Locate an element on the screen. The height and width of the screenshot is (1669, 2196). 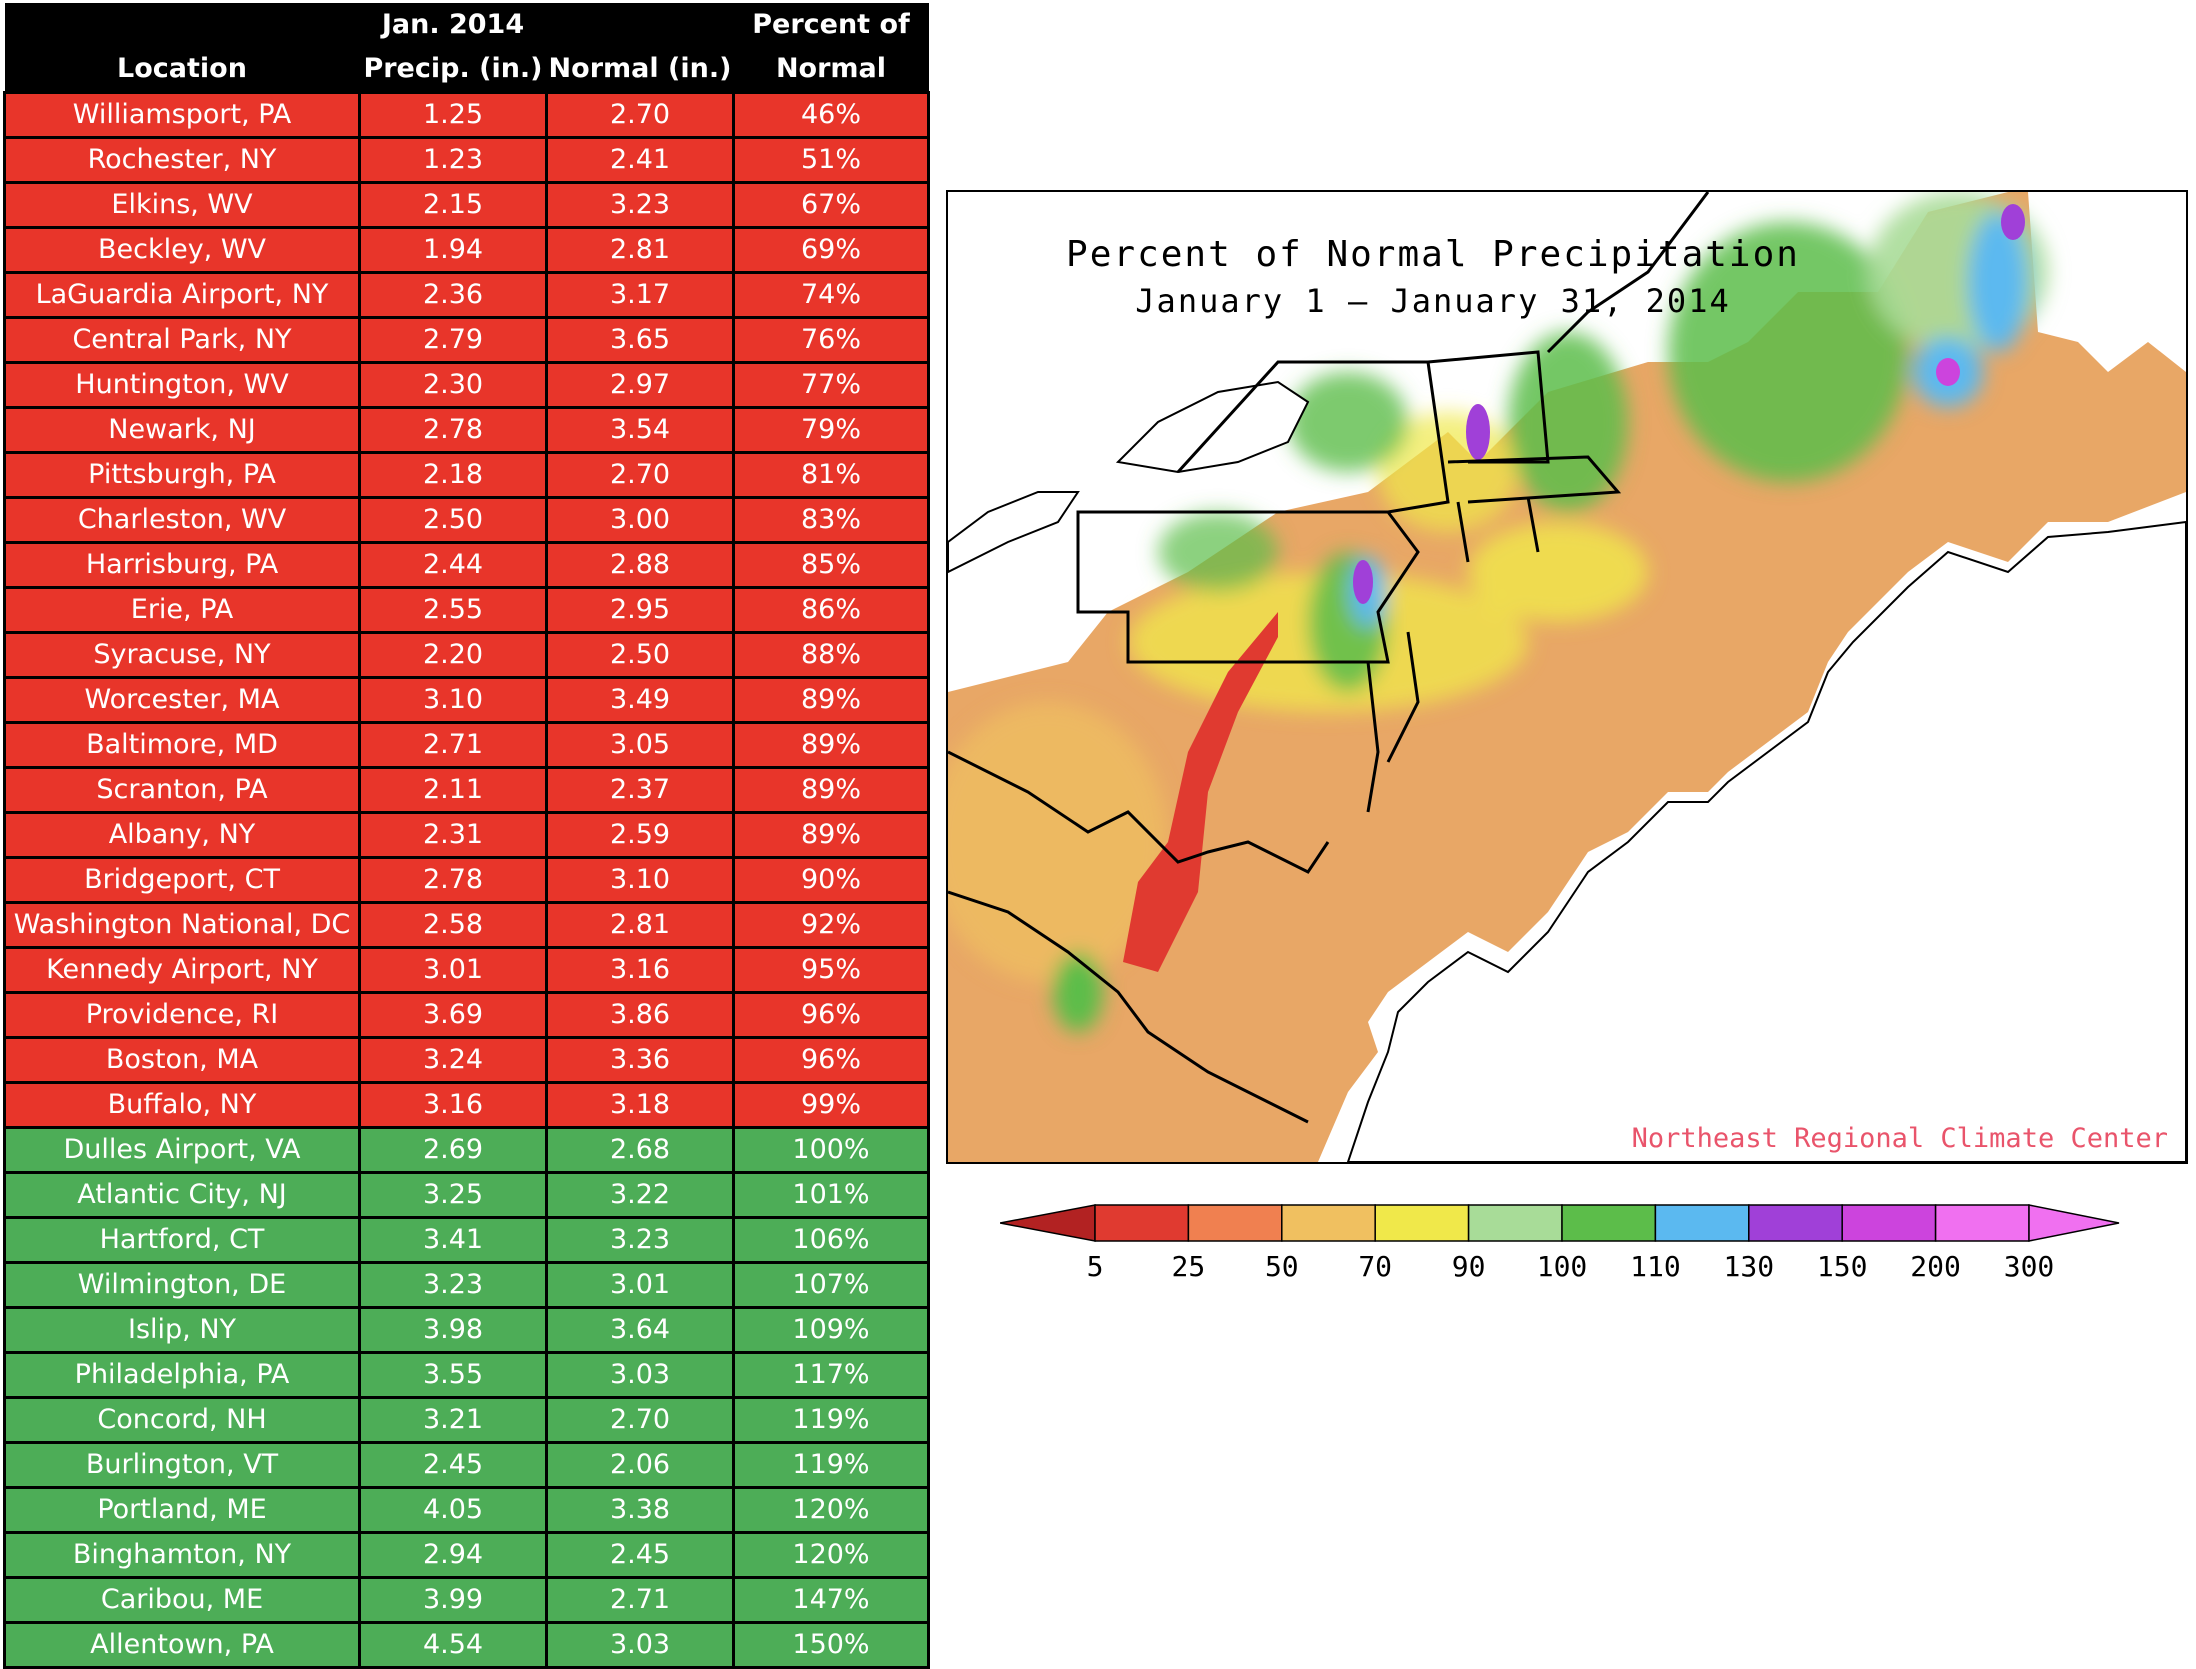
cell-precip: 3.21 is located at coordinates (453, 1420).